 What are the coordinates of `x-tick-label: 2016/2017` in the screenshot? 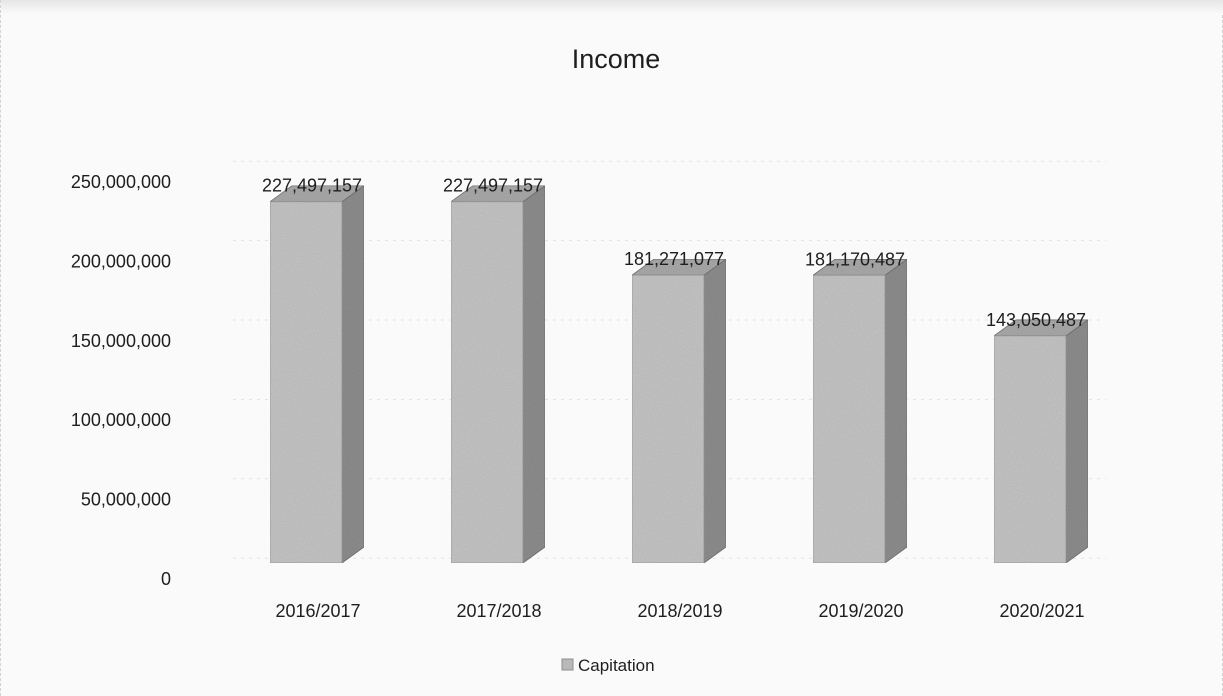 It's located at (317, 611).